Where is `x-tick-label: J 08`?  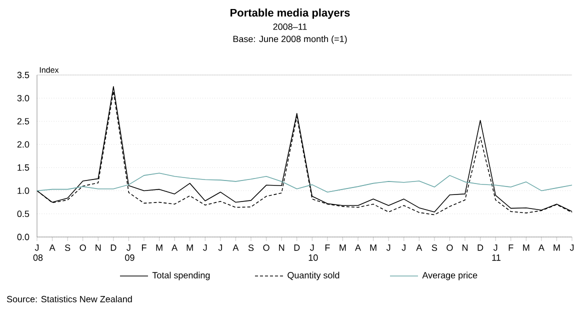
x-tick-label: J 08 is located at coordinates (38, 252).